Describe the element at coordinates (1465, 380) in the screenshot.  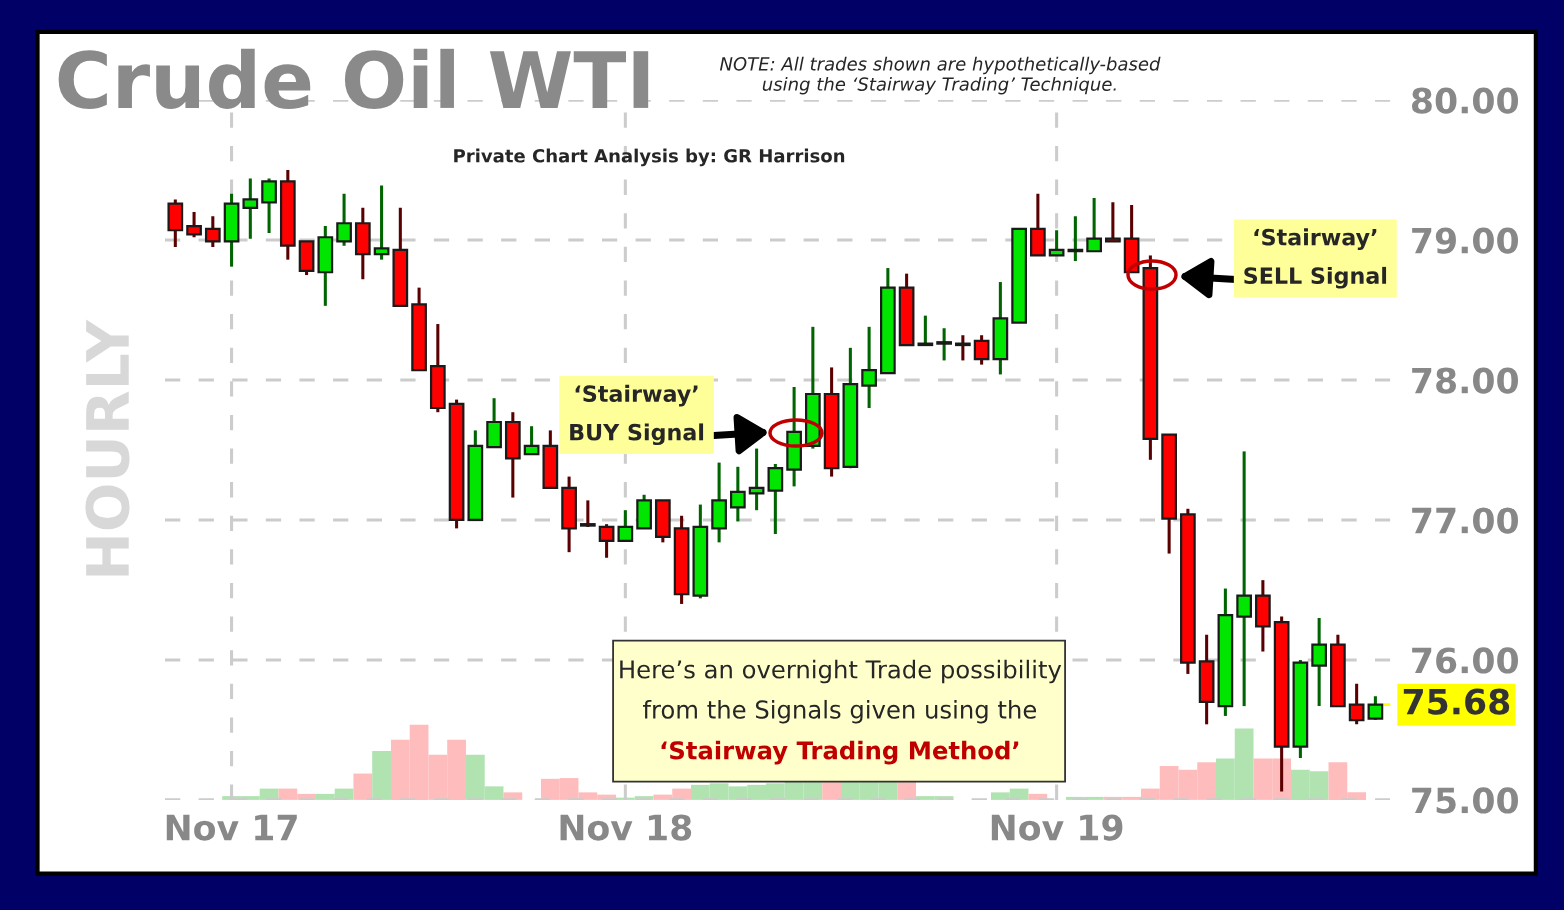
I see `y-tick-label: 78.00` at that location.